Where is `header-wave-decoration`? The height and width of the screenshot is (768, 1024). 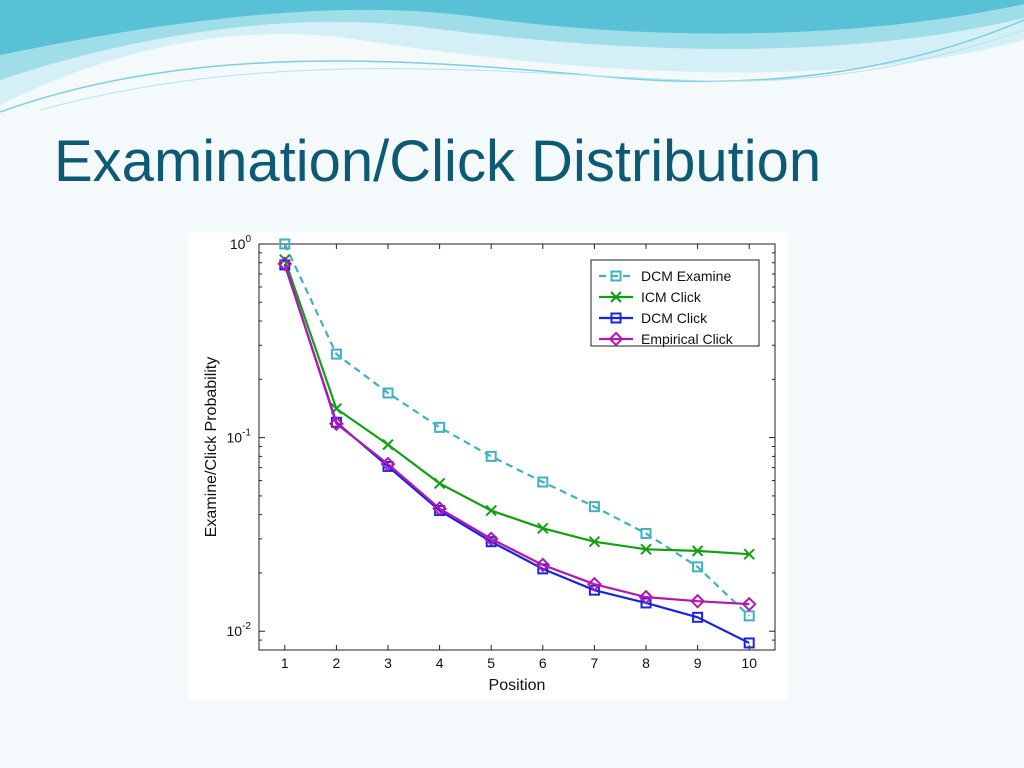
header-wave-decoration is located at coordinates (512, 56).